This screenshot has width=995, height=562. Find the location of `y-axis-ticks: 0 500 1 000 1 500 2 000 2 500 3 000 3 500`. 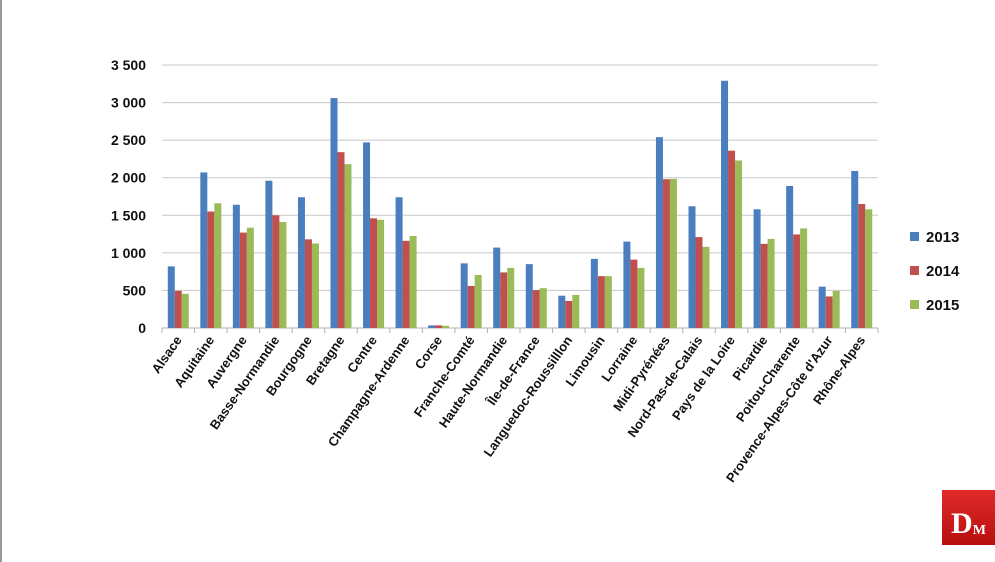

y-axis-ticks: 0 500 1 000 1 500 2 000 2 500 3 000 3 500 is located at coordinates (128, 196).